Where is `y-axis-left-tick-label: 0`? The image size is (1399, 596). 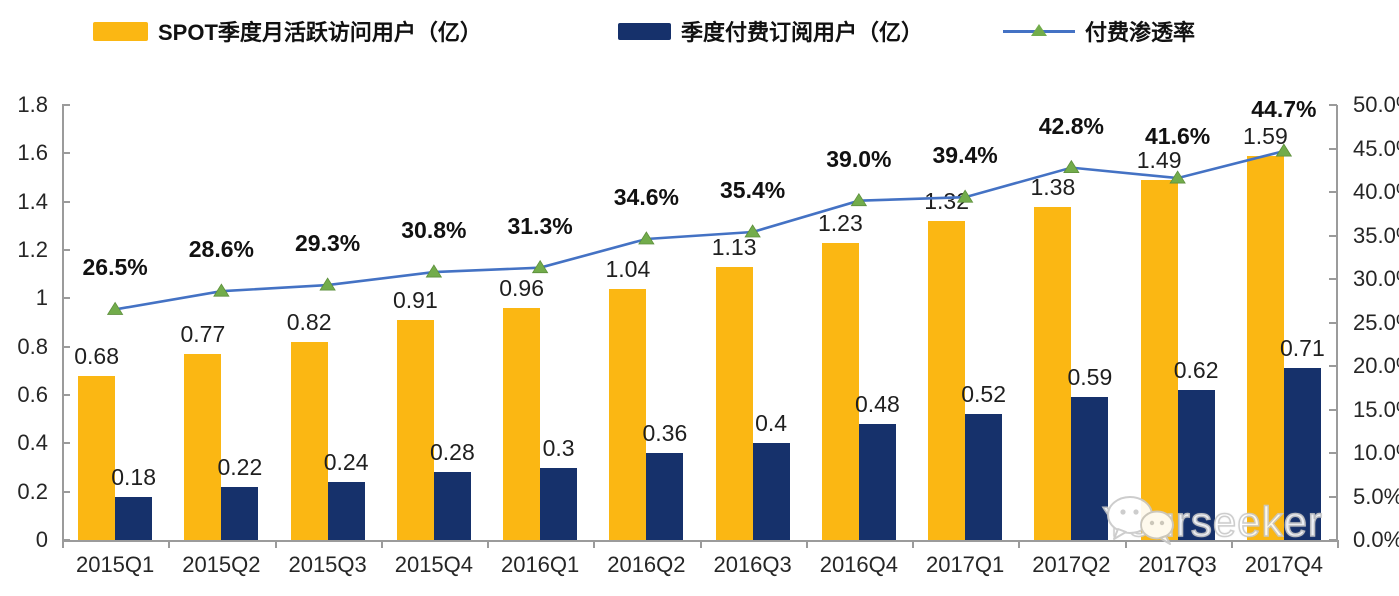
y-axis-left-tick-label: 0 is located at coordinates (41, 539).